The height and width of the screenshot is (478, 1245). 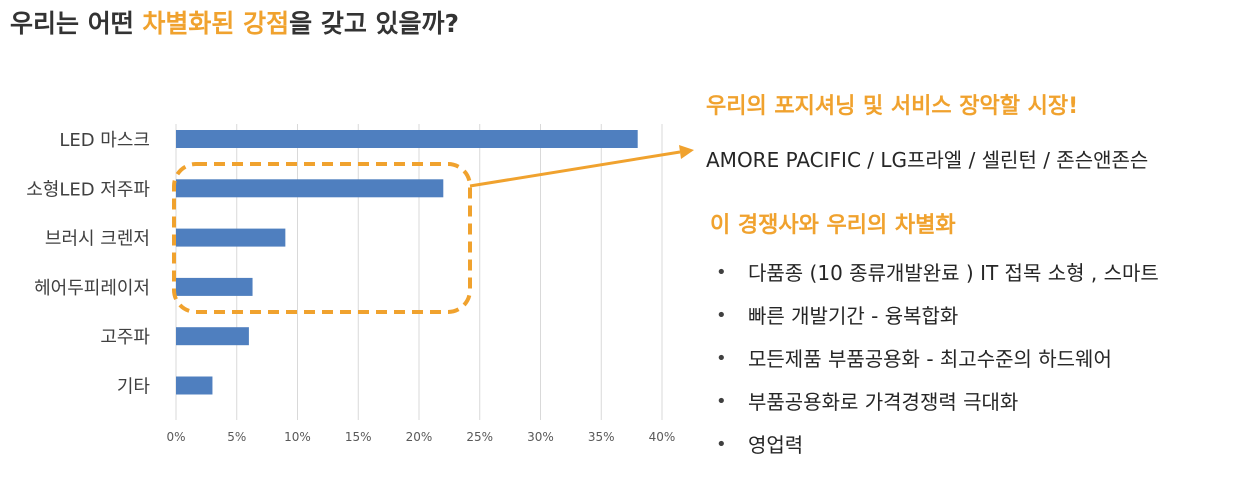 What do you see at coordinates (853, 316) in the screenshot?
I see `list-item-text: 빠른 개발기간 - 융복합화` at bounding box center [853, 316].